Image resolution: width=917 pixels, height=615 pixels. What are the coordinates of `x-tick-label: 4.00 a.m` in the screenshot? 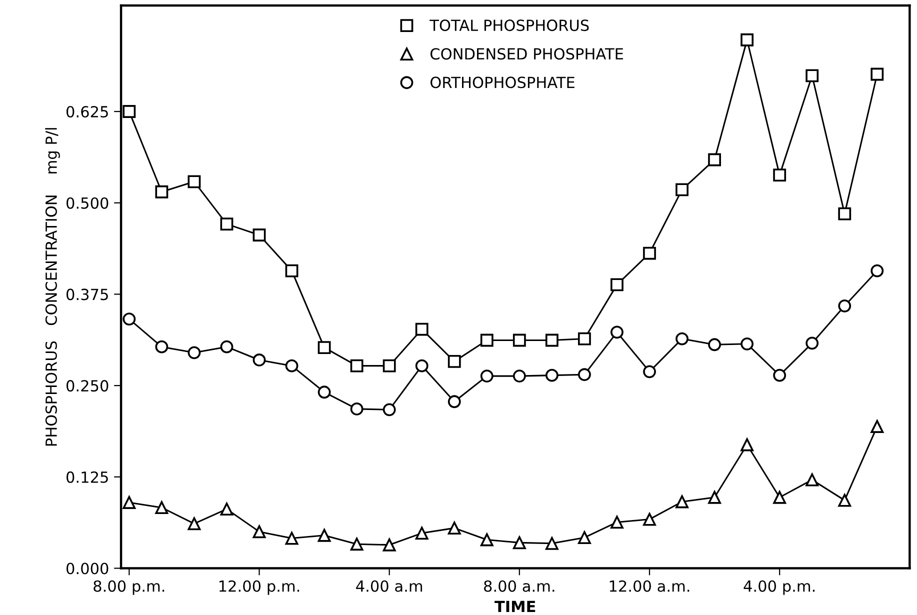 It's located at (389, 586).